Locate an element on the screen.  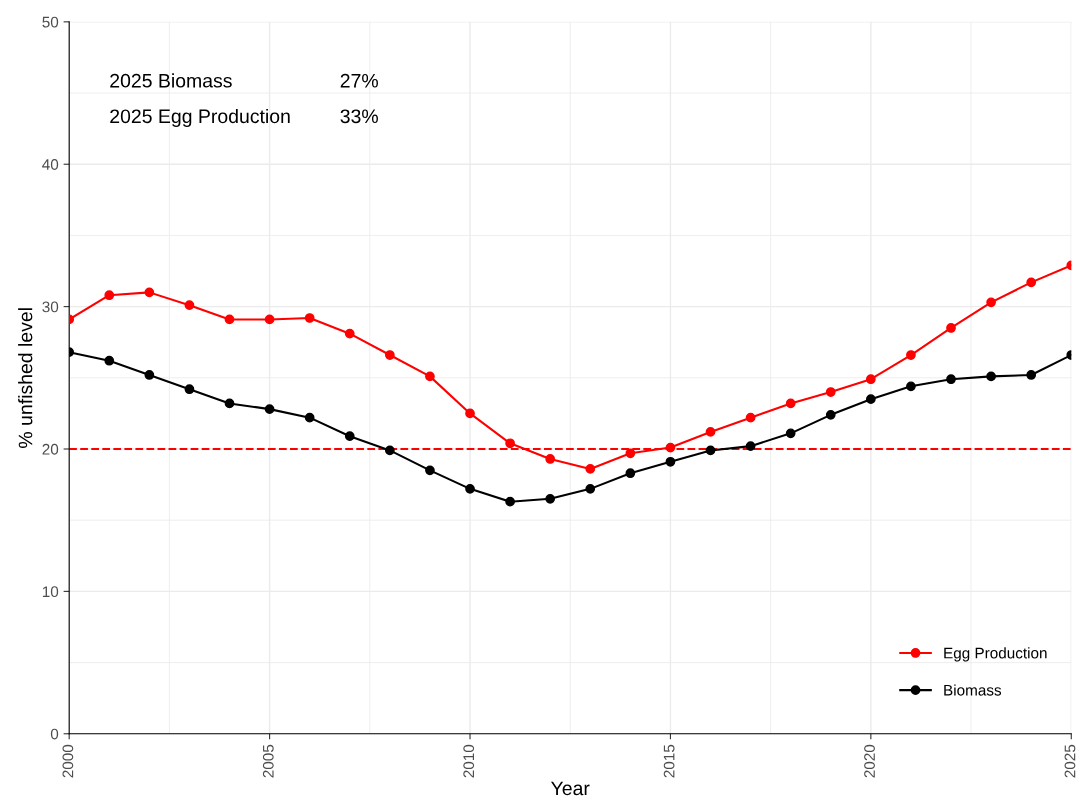
x-tick-label: 2010 is located at coordinates (469, 761).